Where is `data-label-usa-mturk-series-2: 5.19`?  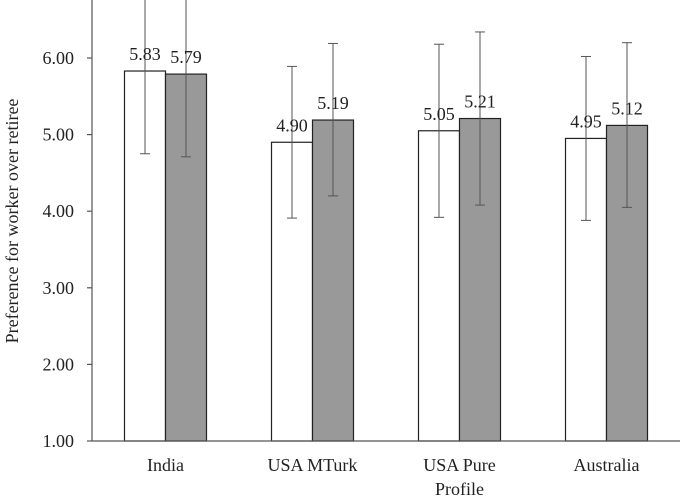 data-label-usa-mturk-series-2: 5.19 is located at coordinates (333, 103).